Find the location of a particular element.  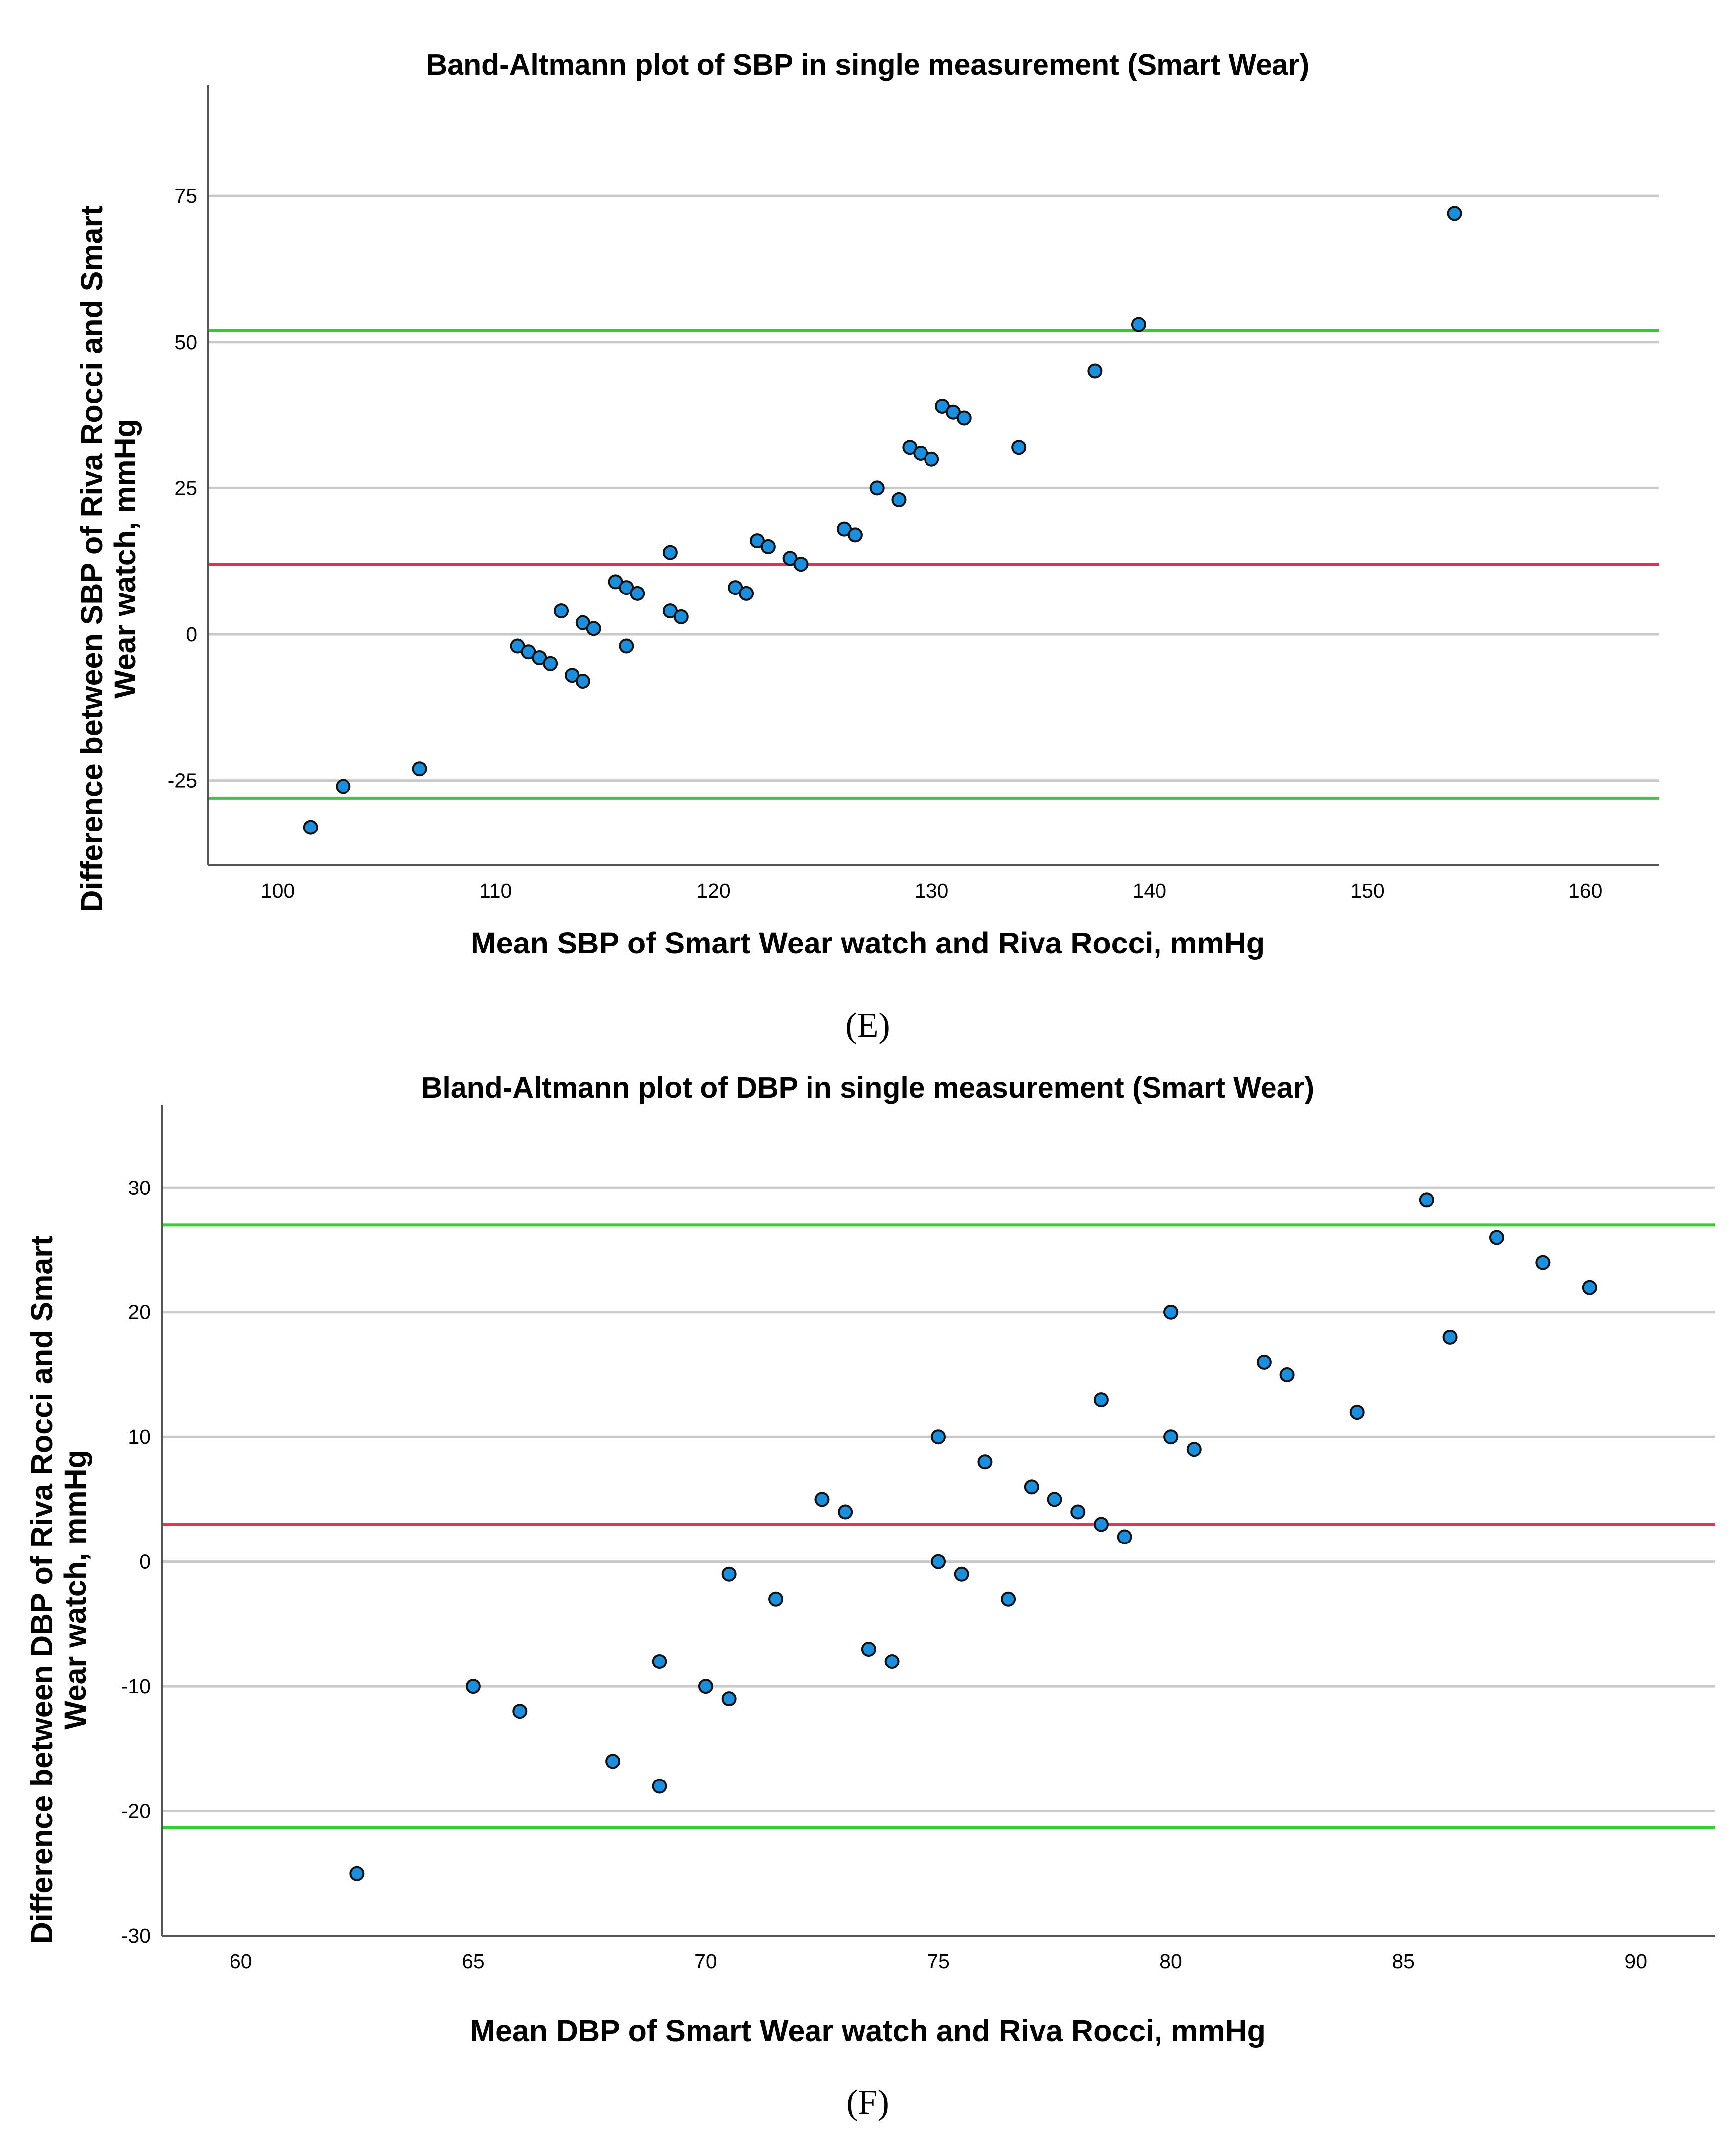

y-tick-label: 30 is located at coordinates (139, 1187).